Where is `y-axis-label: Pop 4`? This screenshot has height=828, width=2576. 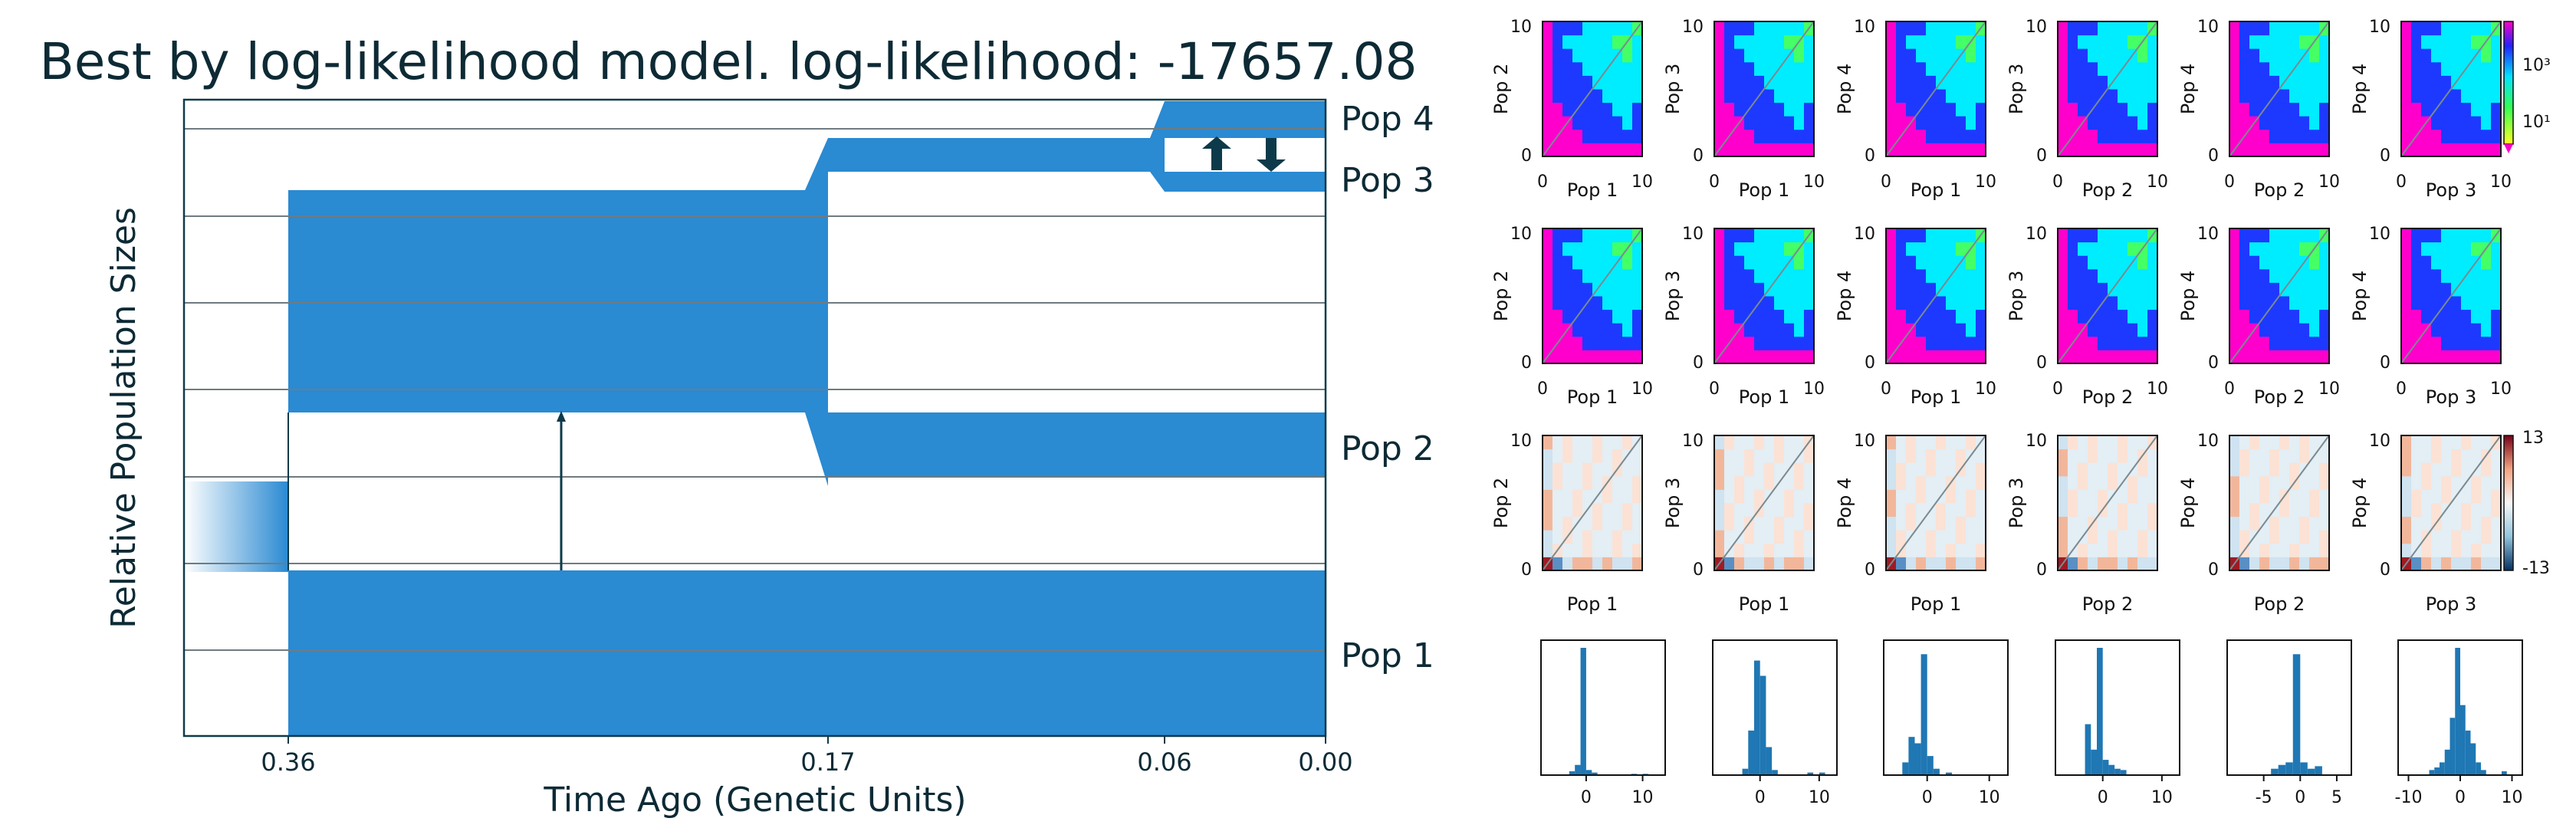
y-axis-label: Pop 4 is located at coordinates (1845, 503).